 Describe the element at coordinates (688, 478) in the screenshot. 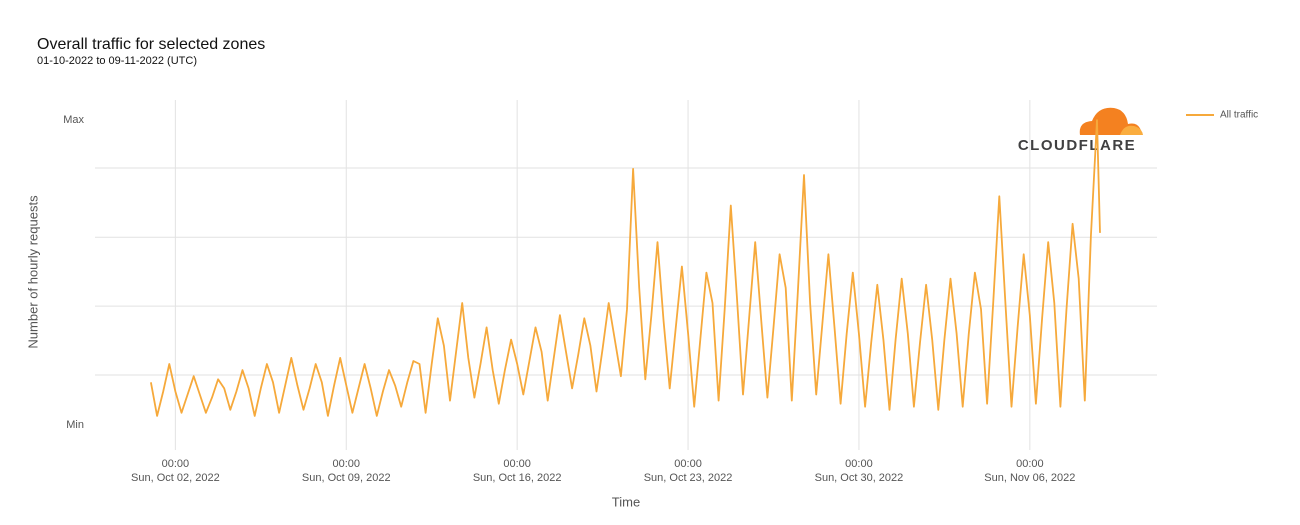

I see `x-tick-label: Sun, Oct 23, 2022` at that location.